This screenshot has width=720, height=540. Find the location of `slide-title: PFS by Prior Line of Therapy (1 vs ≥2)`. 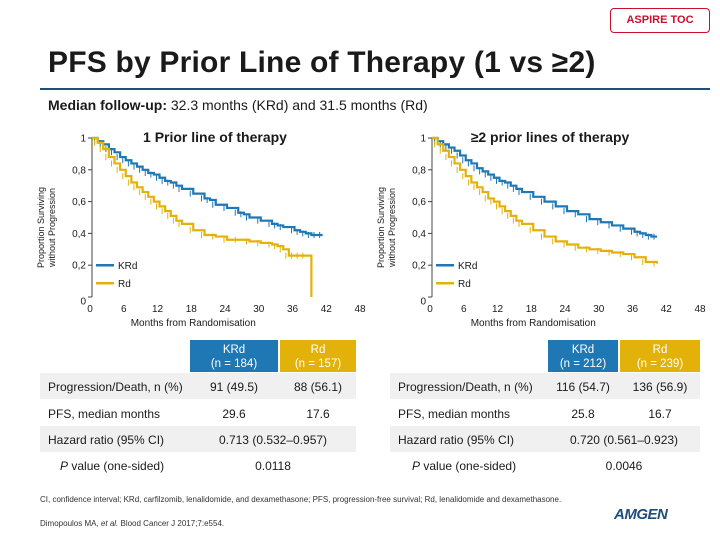

slide-title: PFS by Prior Line of Therapy (1 vs ≥2) is located at coordinates (322, 62).